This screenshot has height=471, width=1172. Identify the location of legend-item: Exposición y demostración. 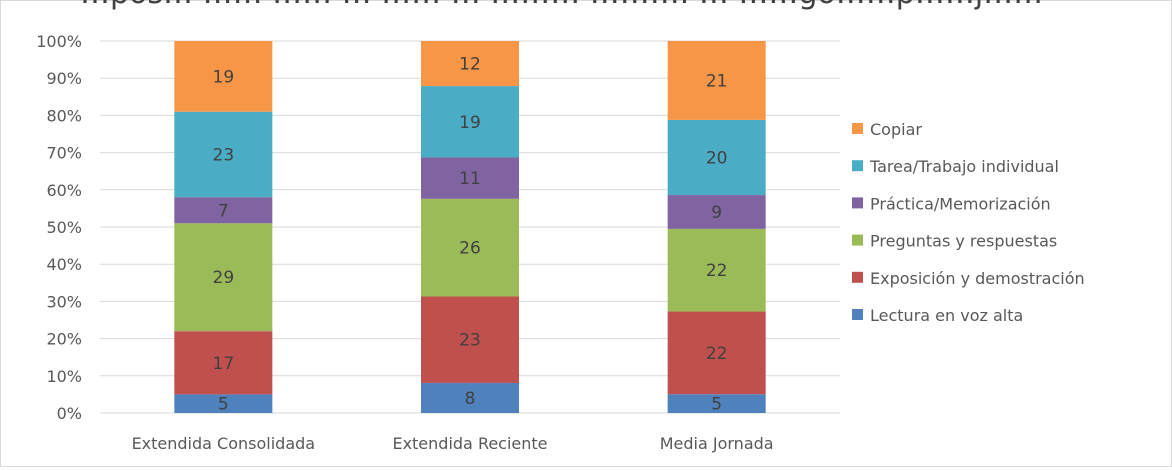
(968, 278).